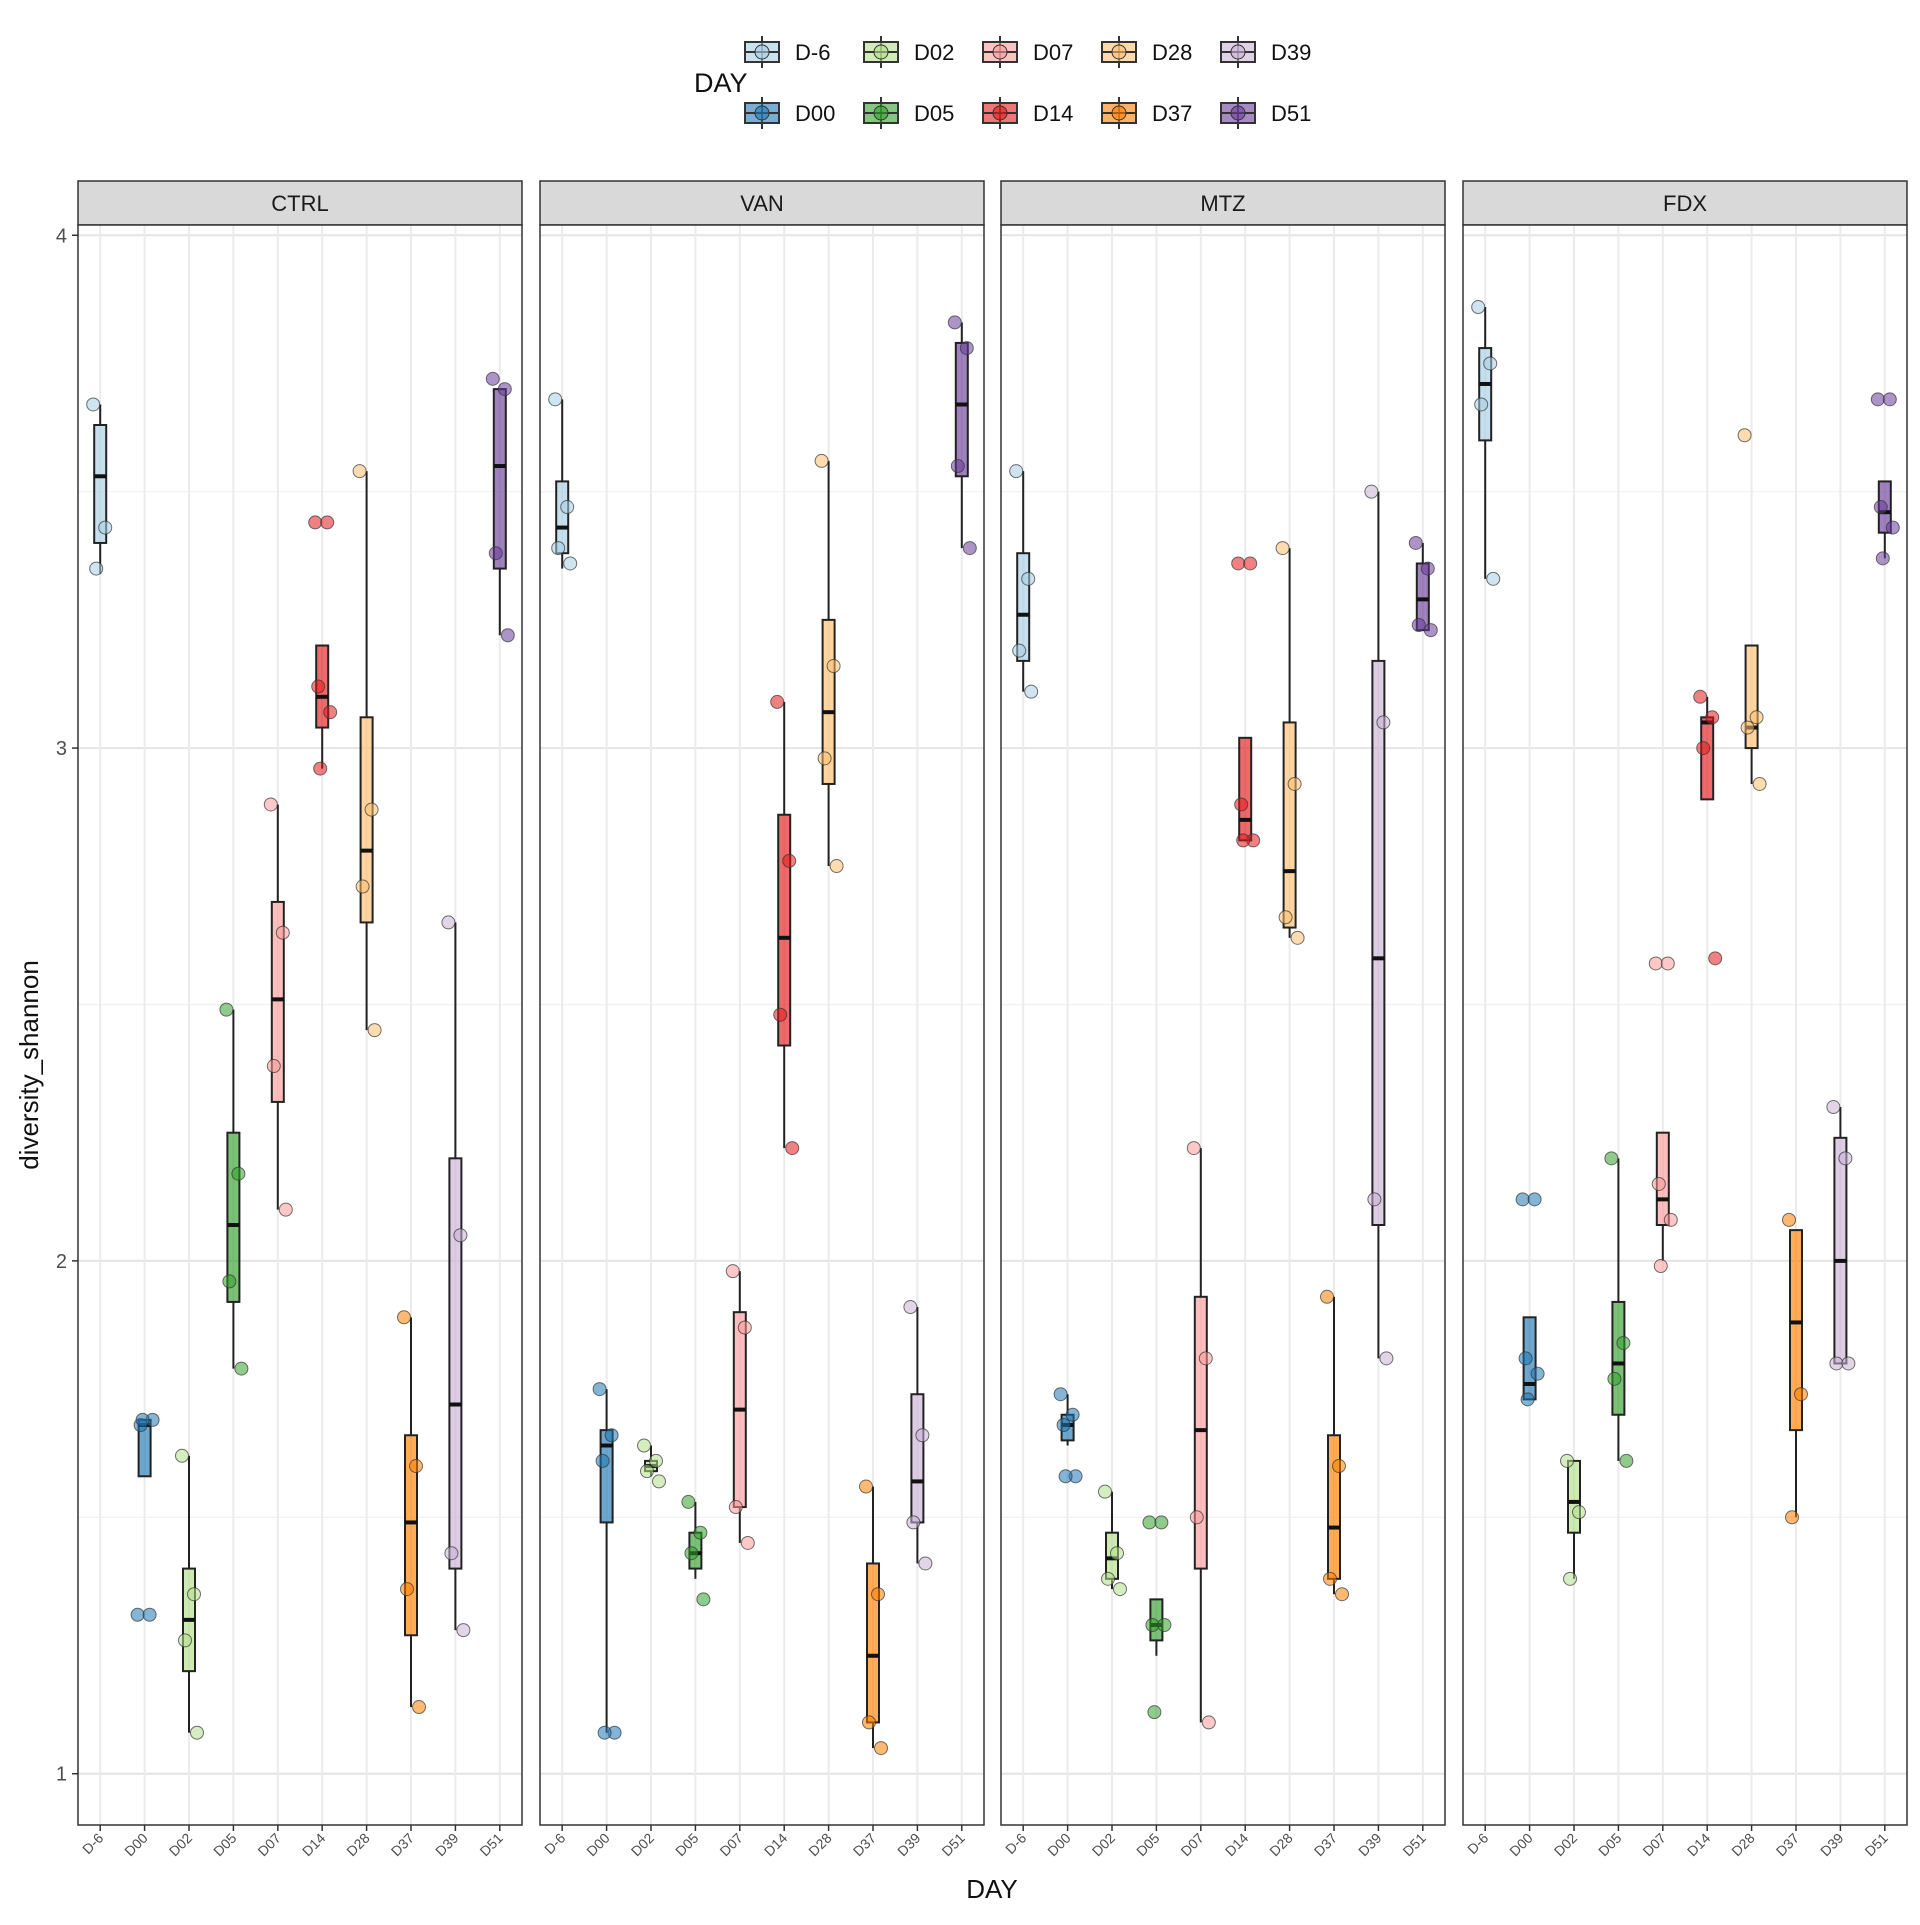 The image size is (1920, 1925). Describe the element at coordinates (61, 1775) in the screenshot. I see `y-tick-label: 1` at that location.